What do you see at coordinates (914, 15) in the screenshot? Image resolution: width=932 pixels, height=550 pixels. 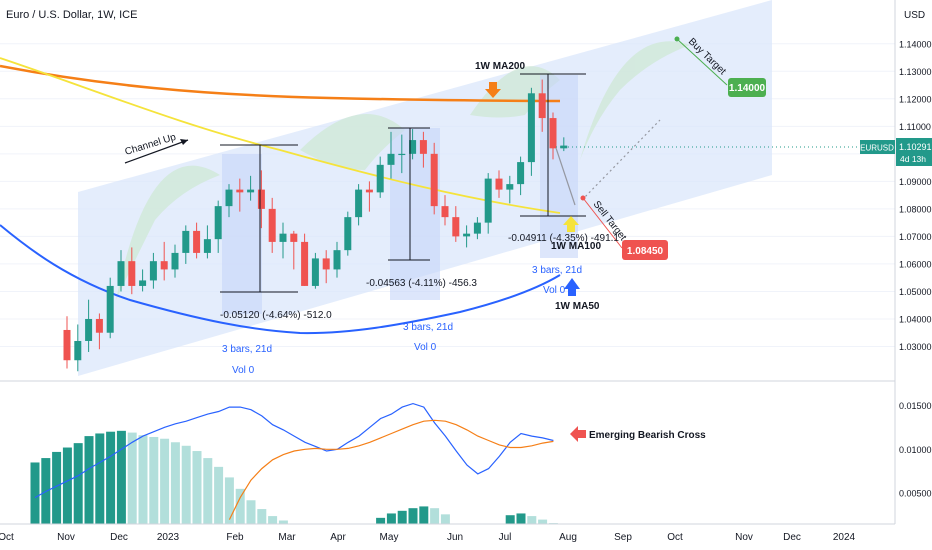 I see `currency-label: USD` at bounding box center [914, 15].